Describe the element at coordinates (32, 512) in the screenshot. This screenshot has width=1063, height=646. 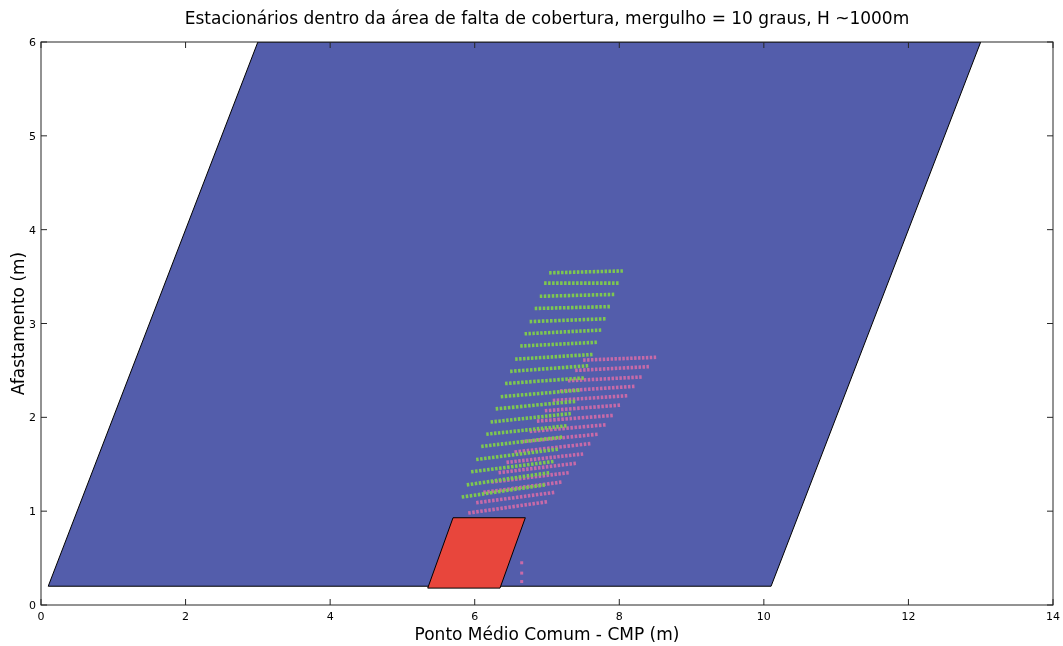
I see `y-tick-label: 1` at that location.